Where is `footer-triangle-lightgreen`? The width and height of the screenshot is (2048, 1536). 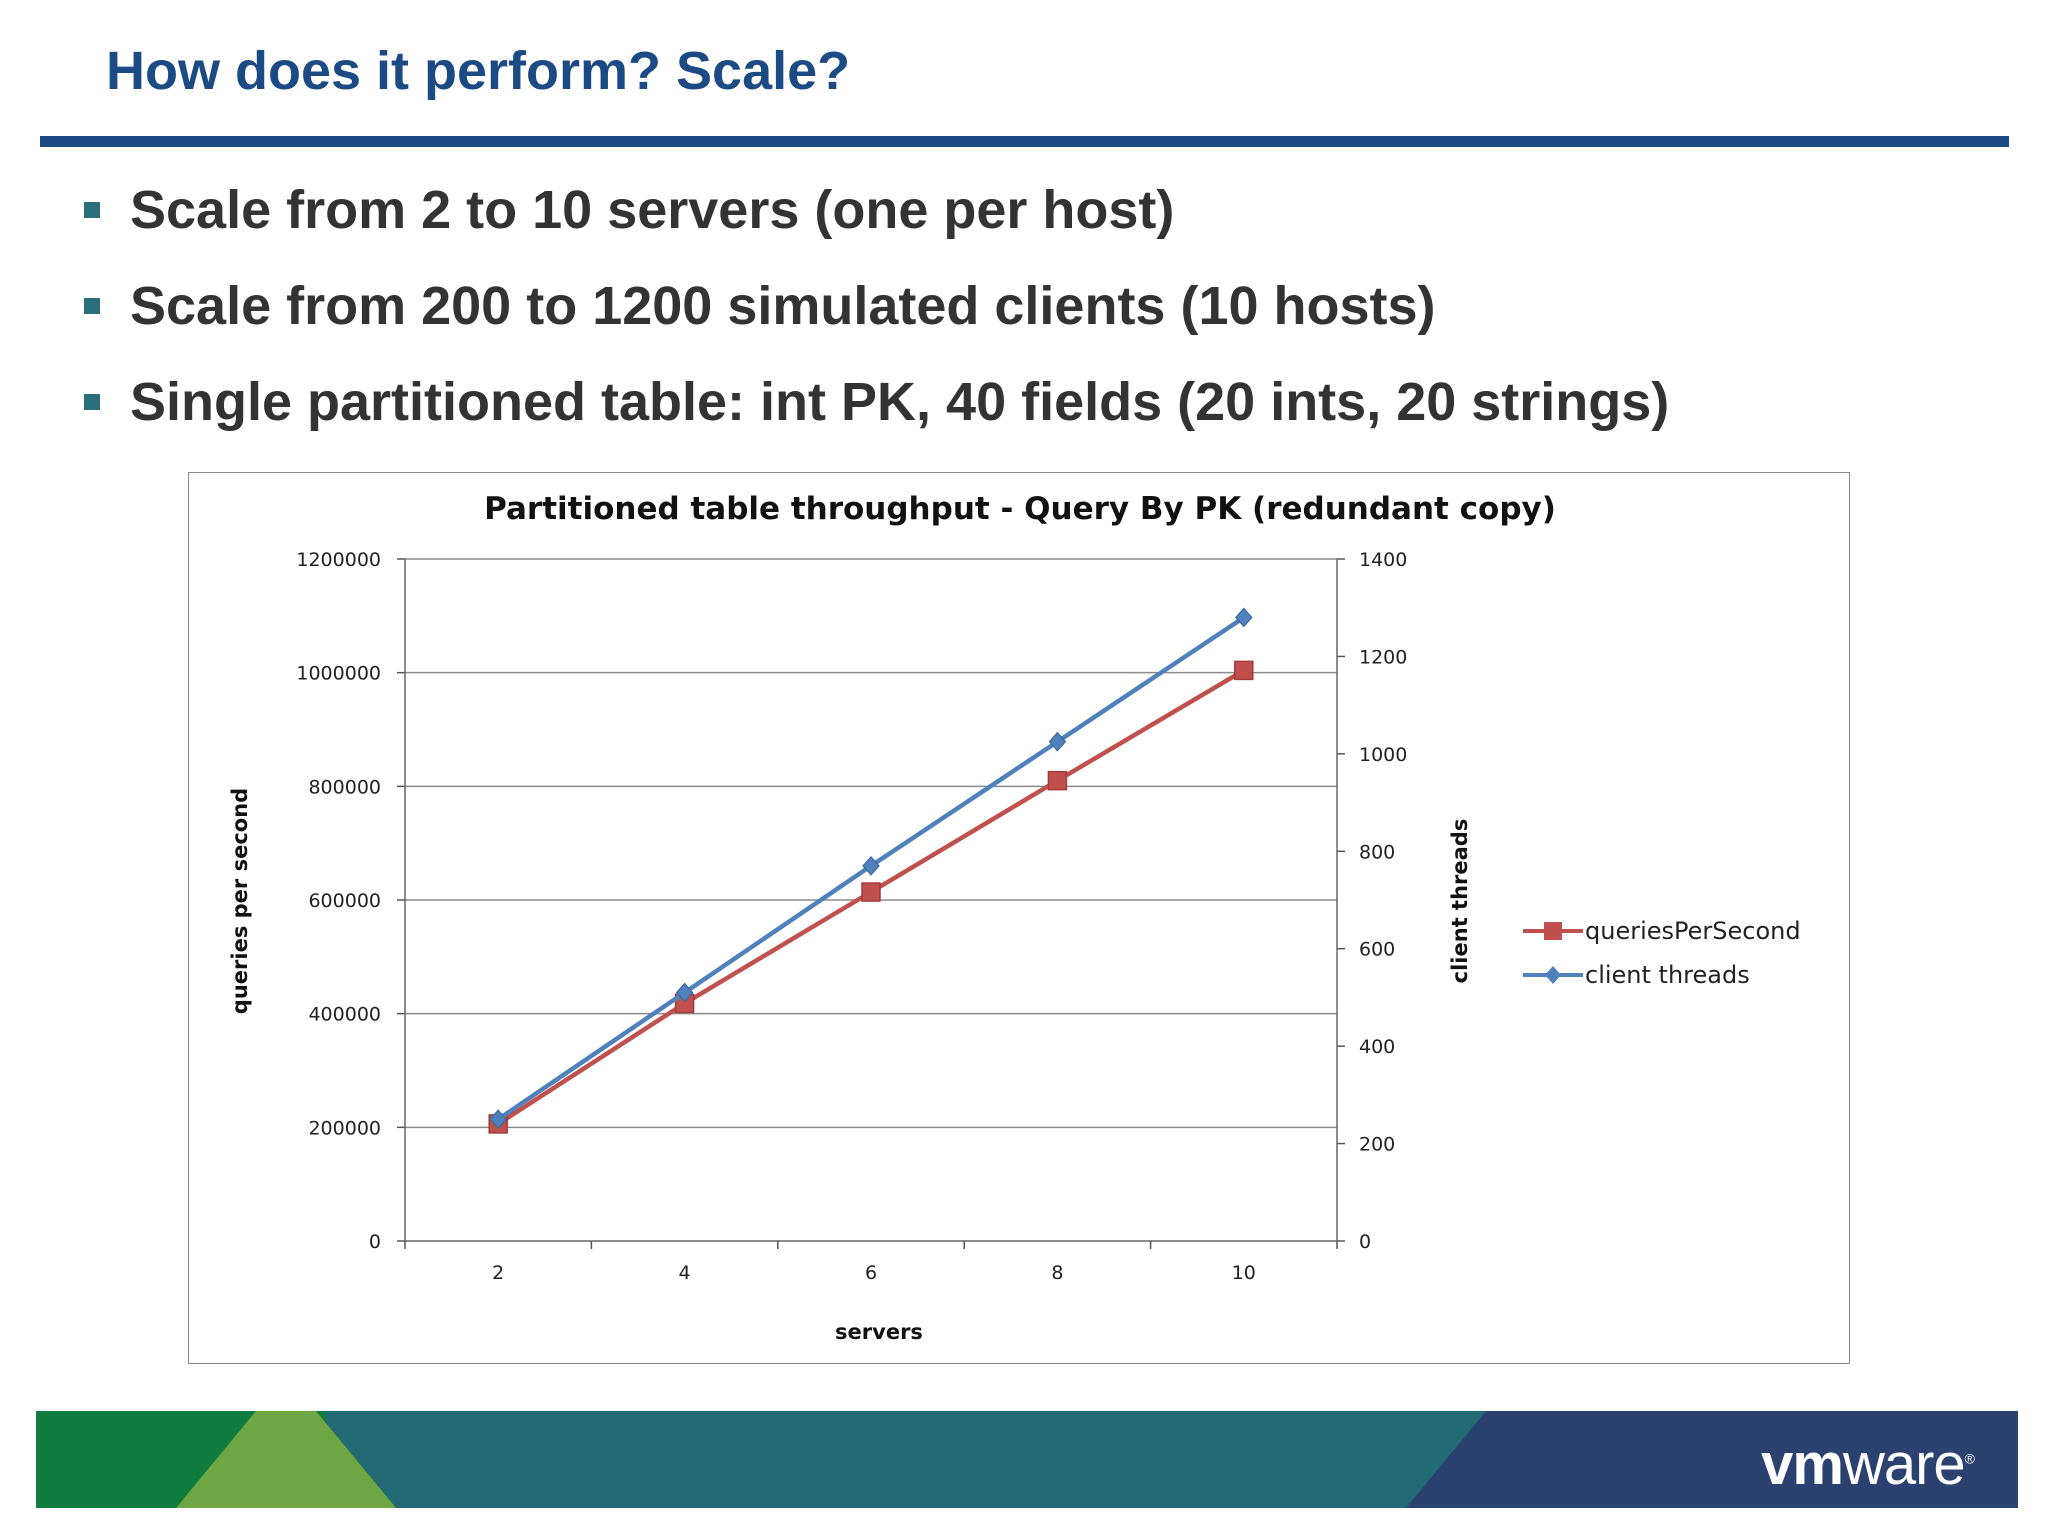 footer-triangle-lightgreen is located at coordinates (286, 1459).